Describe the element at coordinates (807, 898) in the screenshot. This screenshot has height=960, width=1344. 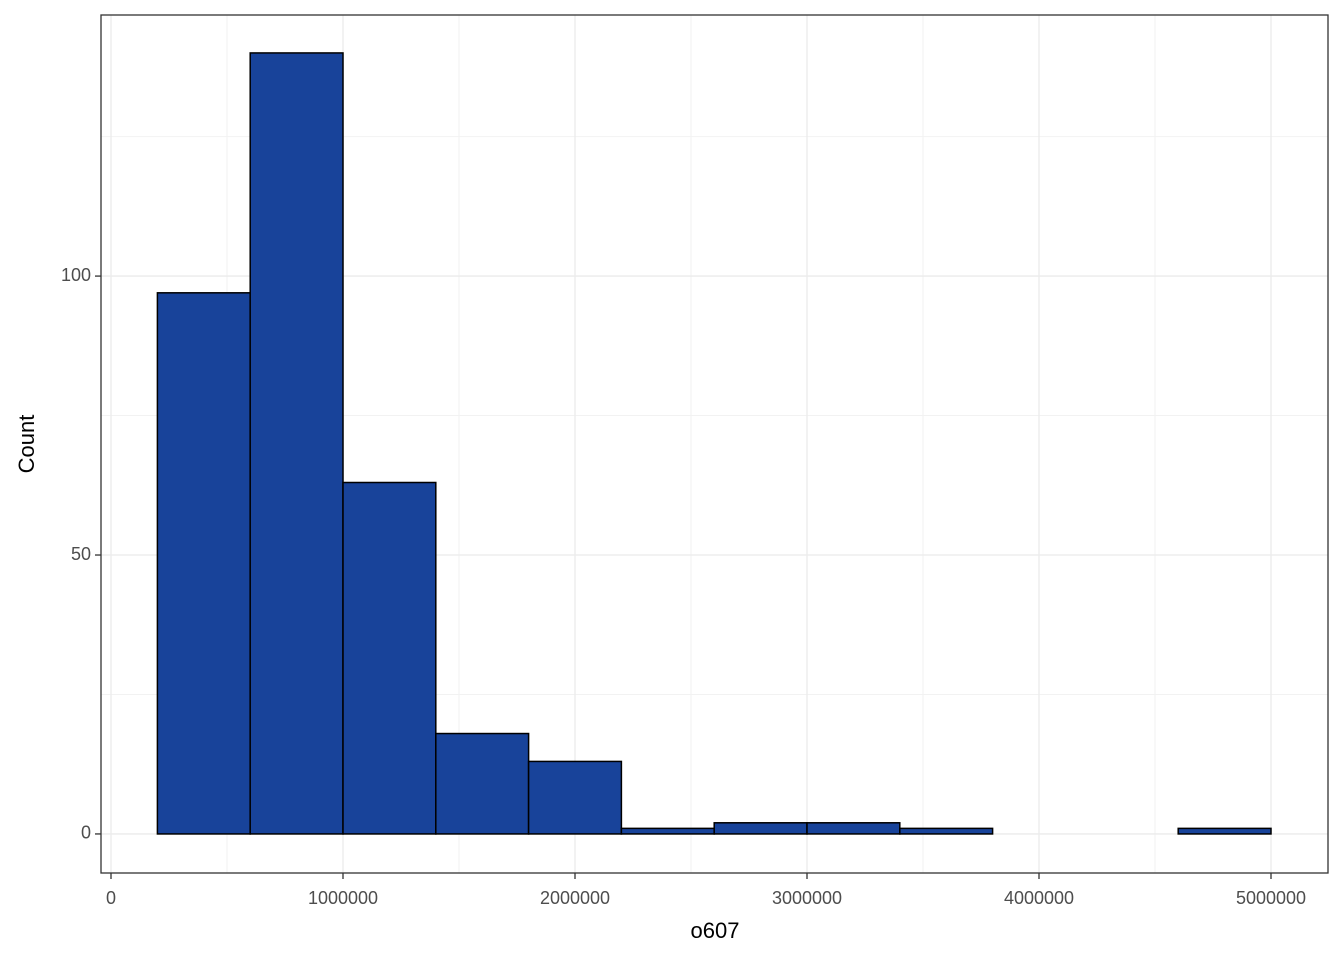
I see `x-tick-label: 3000000` at that location.